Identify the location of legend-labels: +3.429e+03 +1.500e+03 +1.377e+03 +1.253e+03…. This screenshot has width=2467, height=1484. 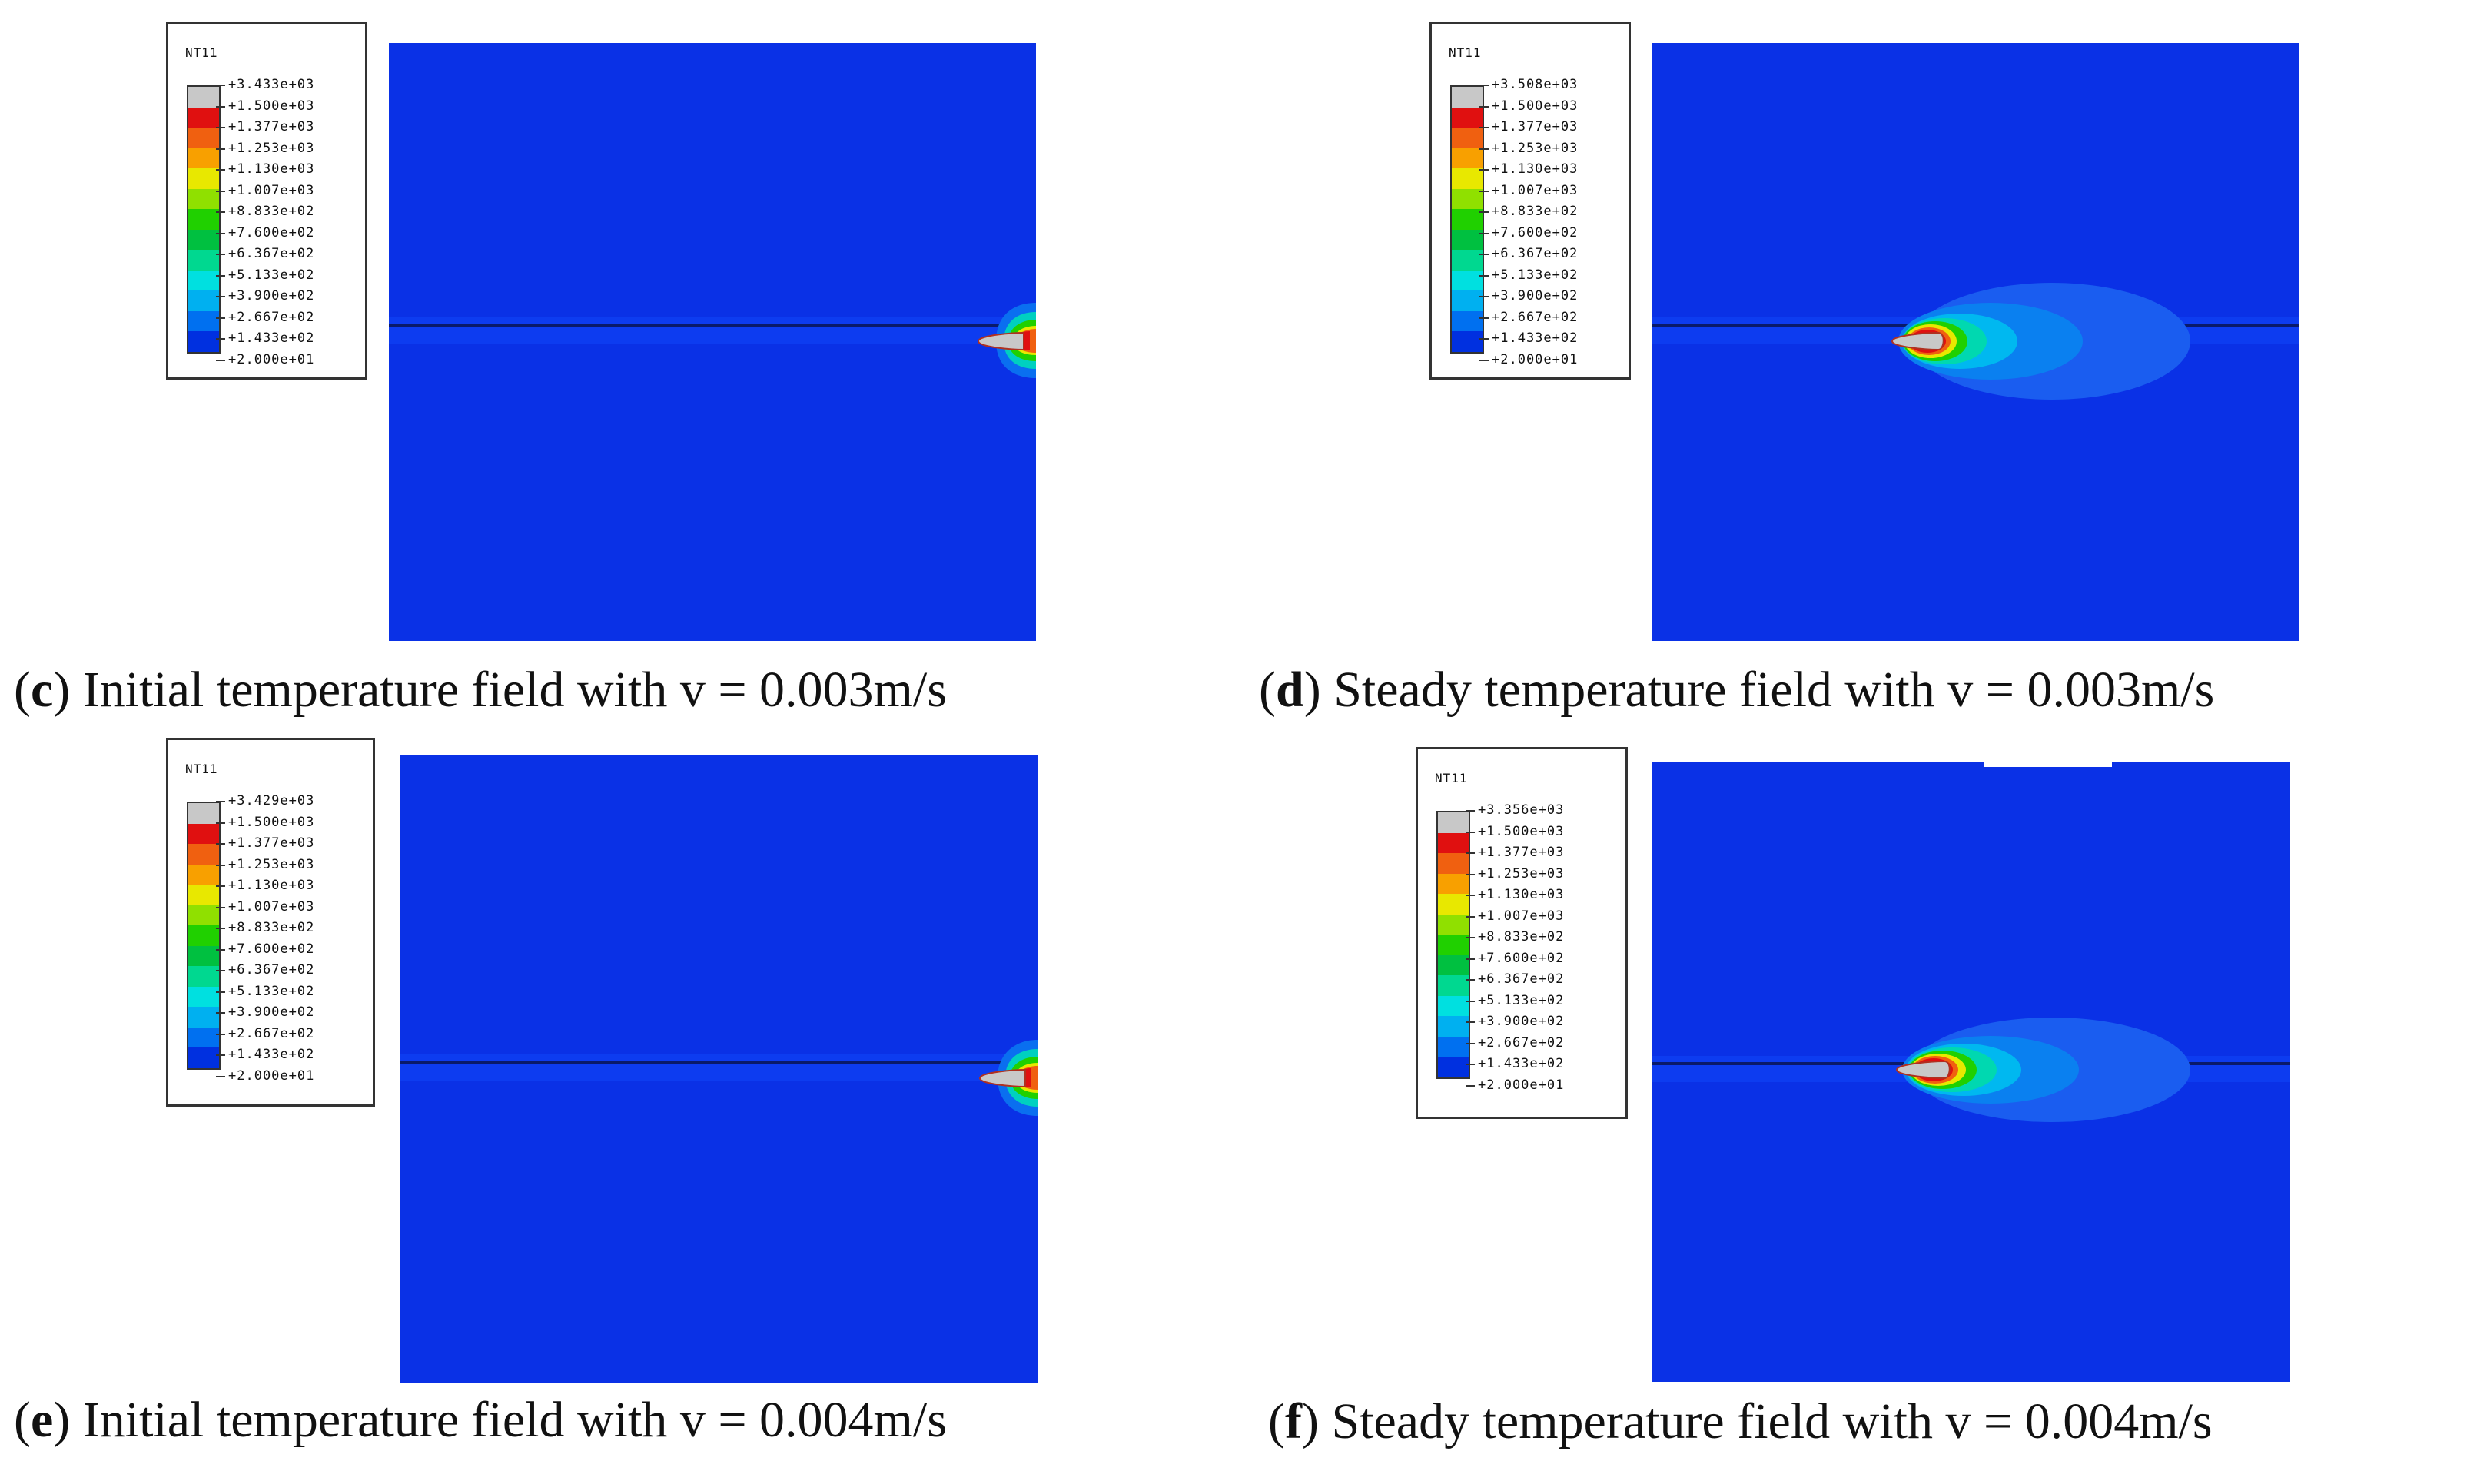
(264, 939).